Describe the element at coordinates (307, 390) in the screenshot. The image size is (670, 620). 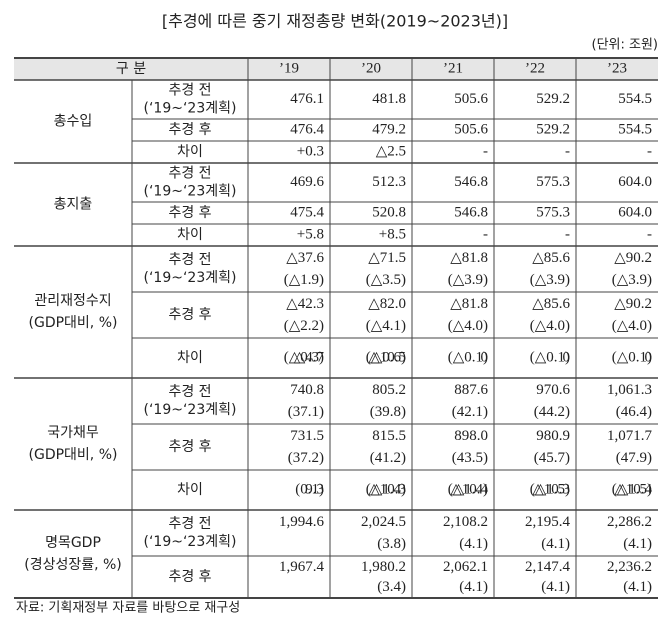
I see `cell-value: 740.8` at that location.